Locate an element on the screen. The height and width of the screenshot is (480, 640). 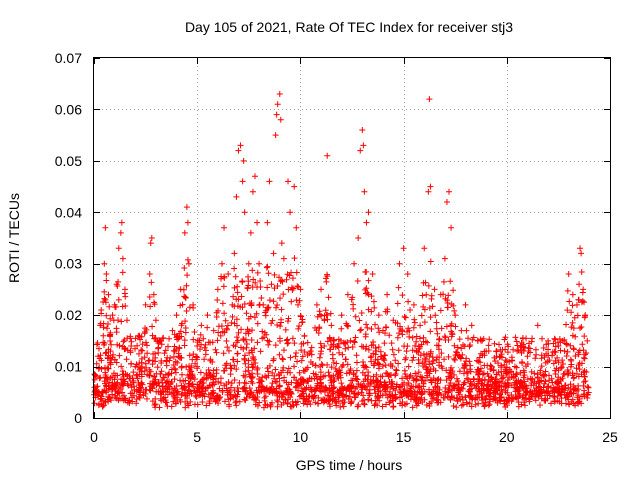
y-tick-label: 0.07 is located at coordinates (68, 58).